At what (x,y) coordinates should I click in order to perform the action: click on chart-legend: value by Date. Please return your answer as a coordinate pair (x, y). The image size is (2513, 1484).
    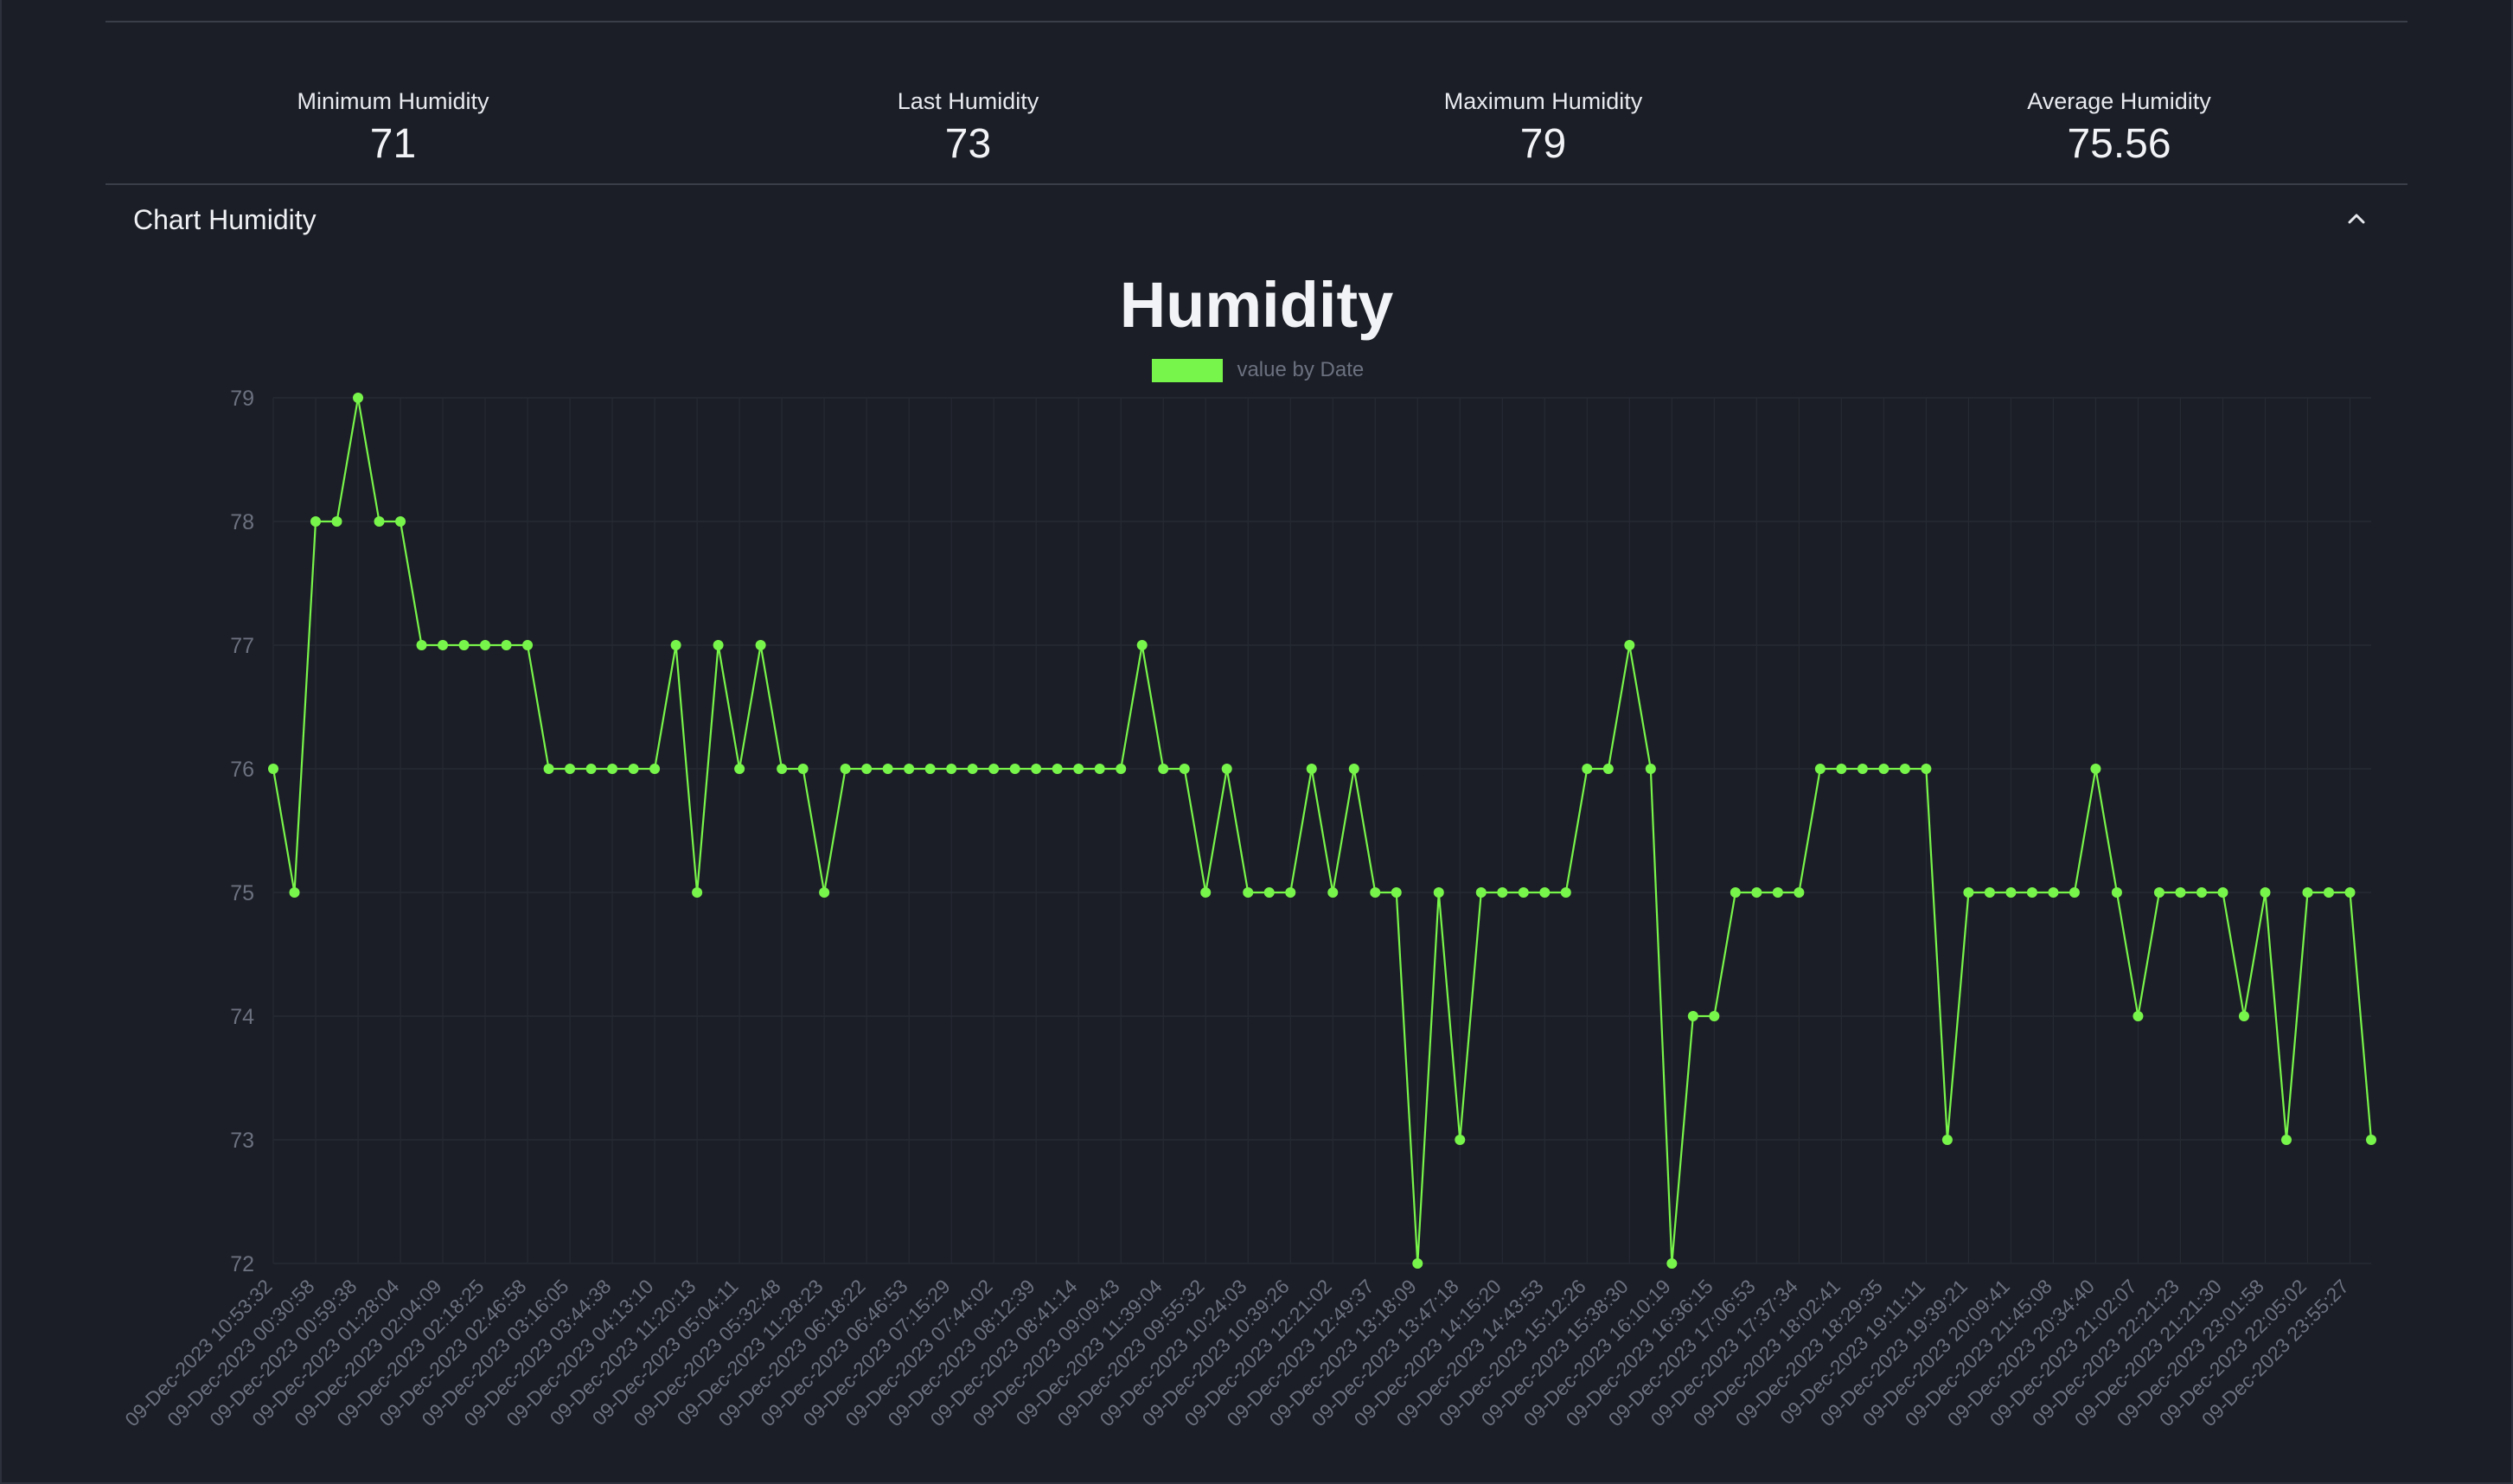
    Looking at the image, I should click on (1258, 370).